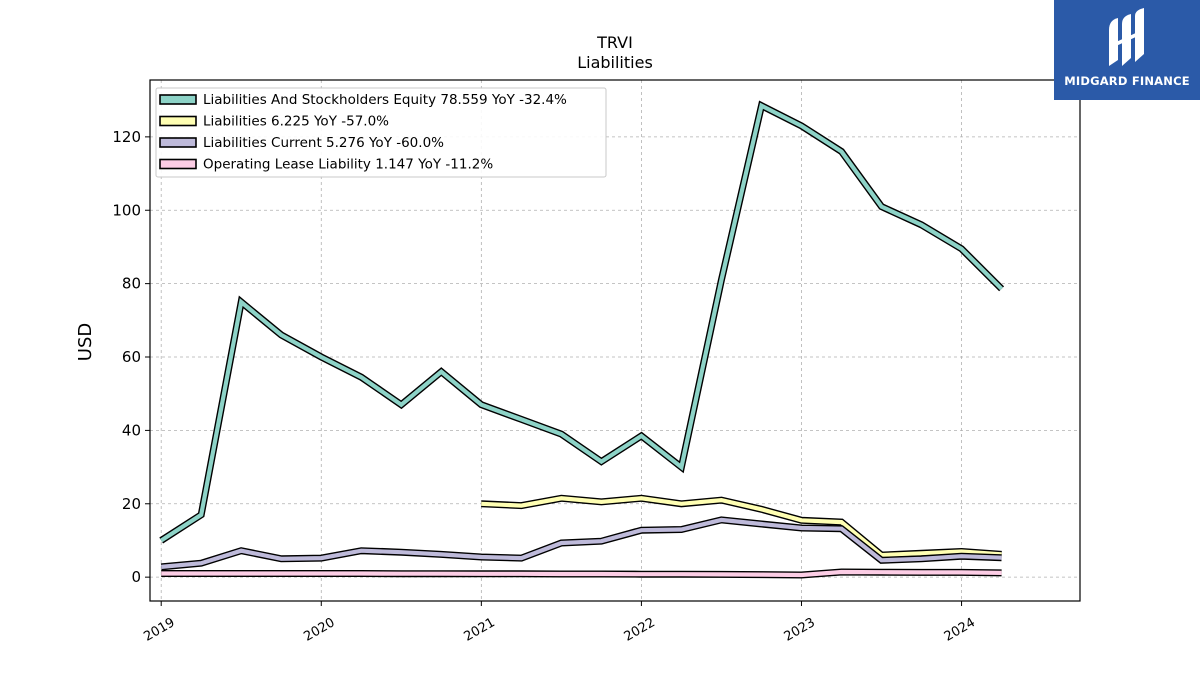 The height and width of the screenshot is (675, 1200). I want to click on legend-box, so click(381, 132).